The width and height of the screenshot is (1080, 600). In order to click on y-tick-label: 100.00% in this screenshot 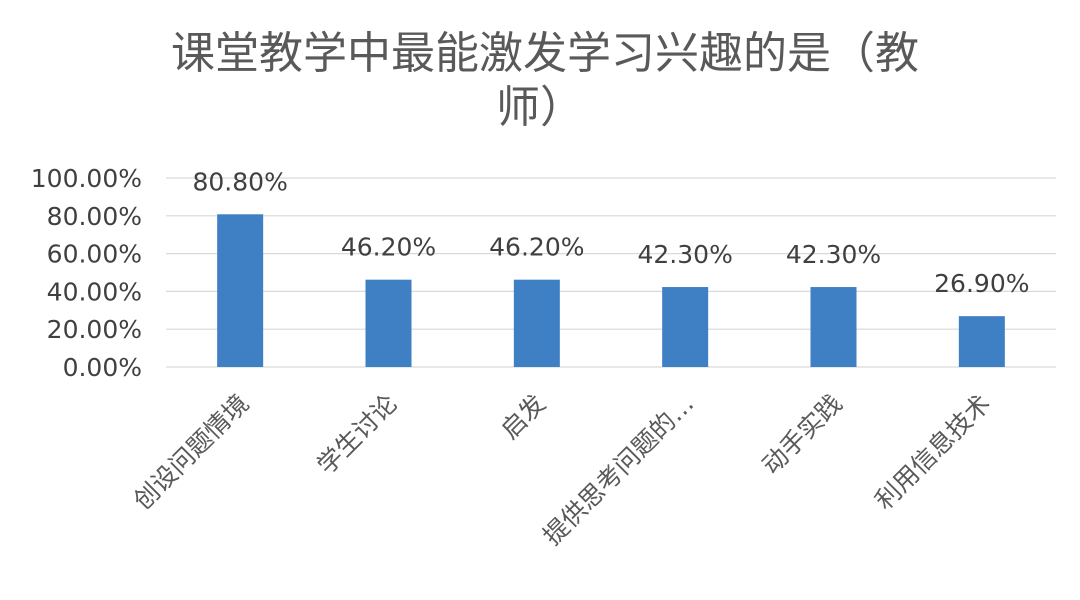, I will do `click(86, 178)`.